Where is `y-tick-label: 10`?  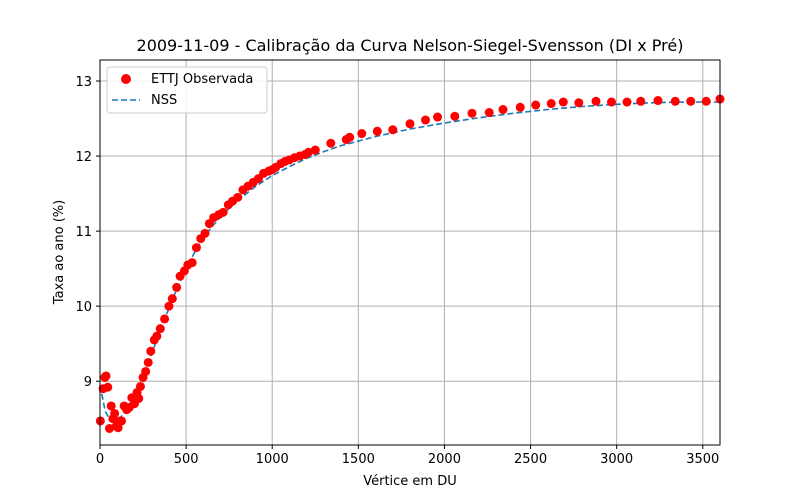
y-tick-label: 10 is located at coordinates (83, 307).